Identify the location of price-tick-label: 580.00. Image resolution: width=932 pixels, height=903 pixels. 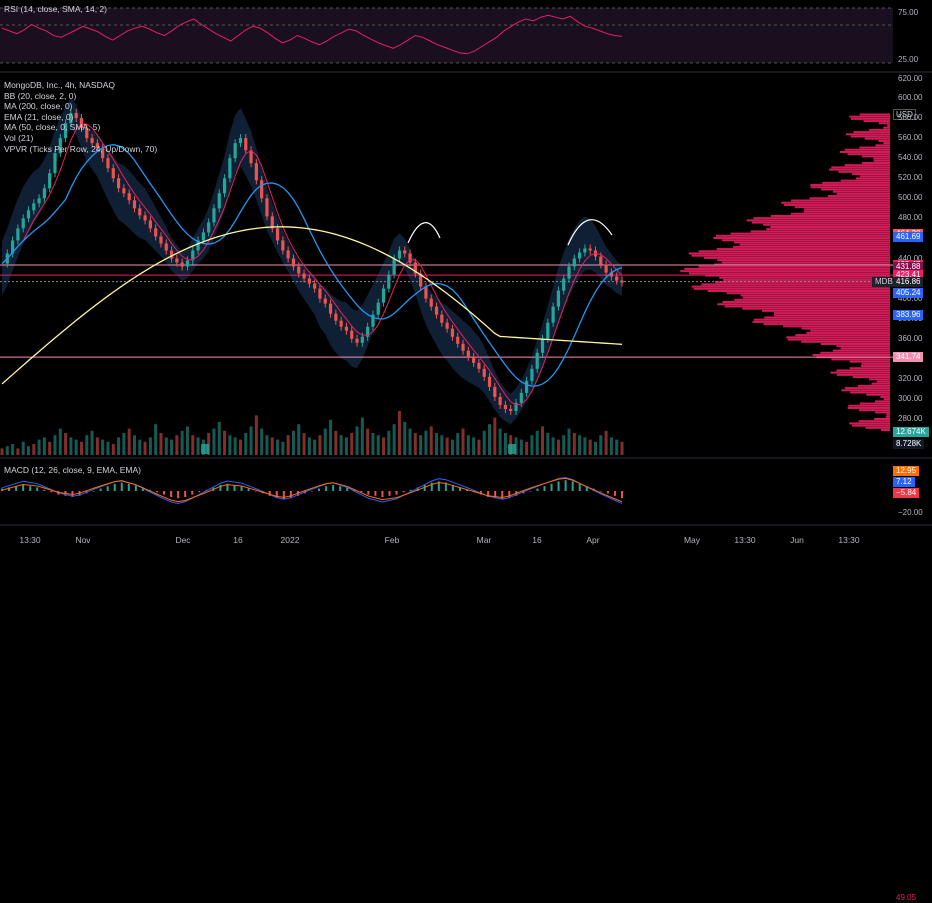
(910, 118).